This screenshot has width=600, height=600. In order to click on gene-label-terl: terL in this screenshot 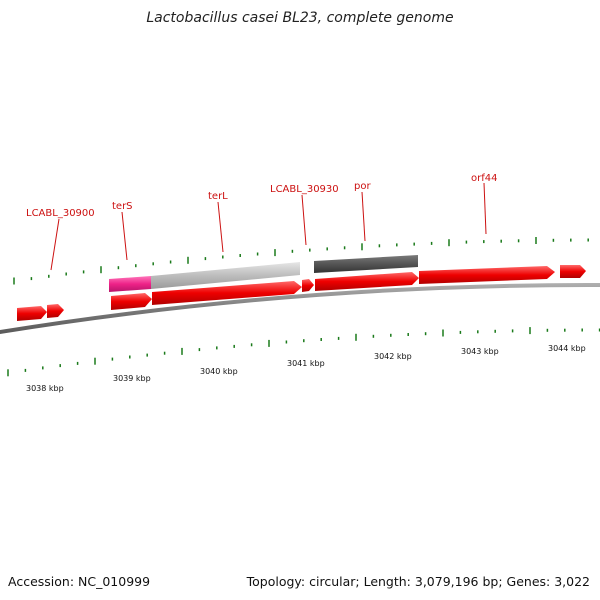, I will do `click(218, 196)`.